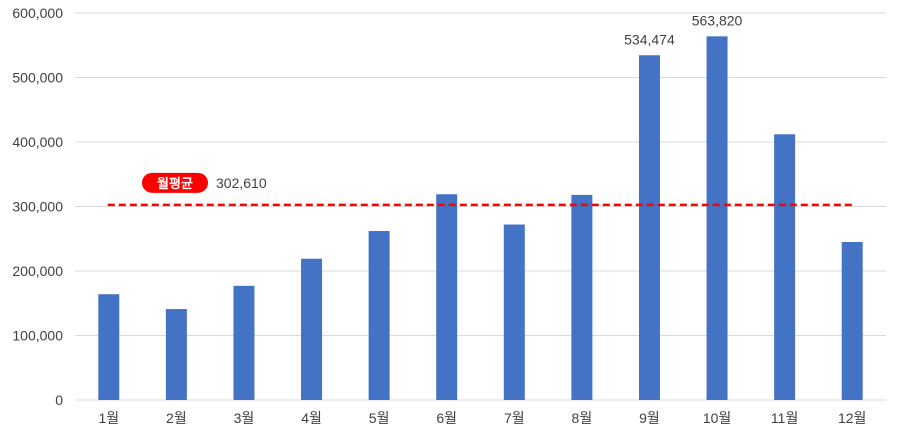  What do you see at coordinates (683, 29) in the screenshot?
I see `data-labels: 534,474 563,820` at bounding box center [683, 29].